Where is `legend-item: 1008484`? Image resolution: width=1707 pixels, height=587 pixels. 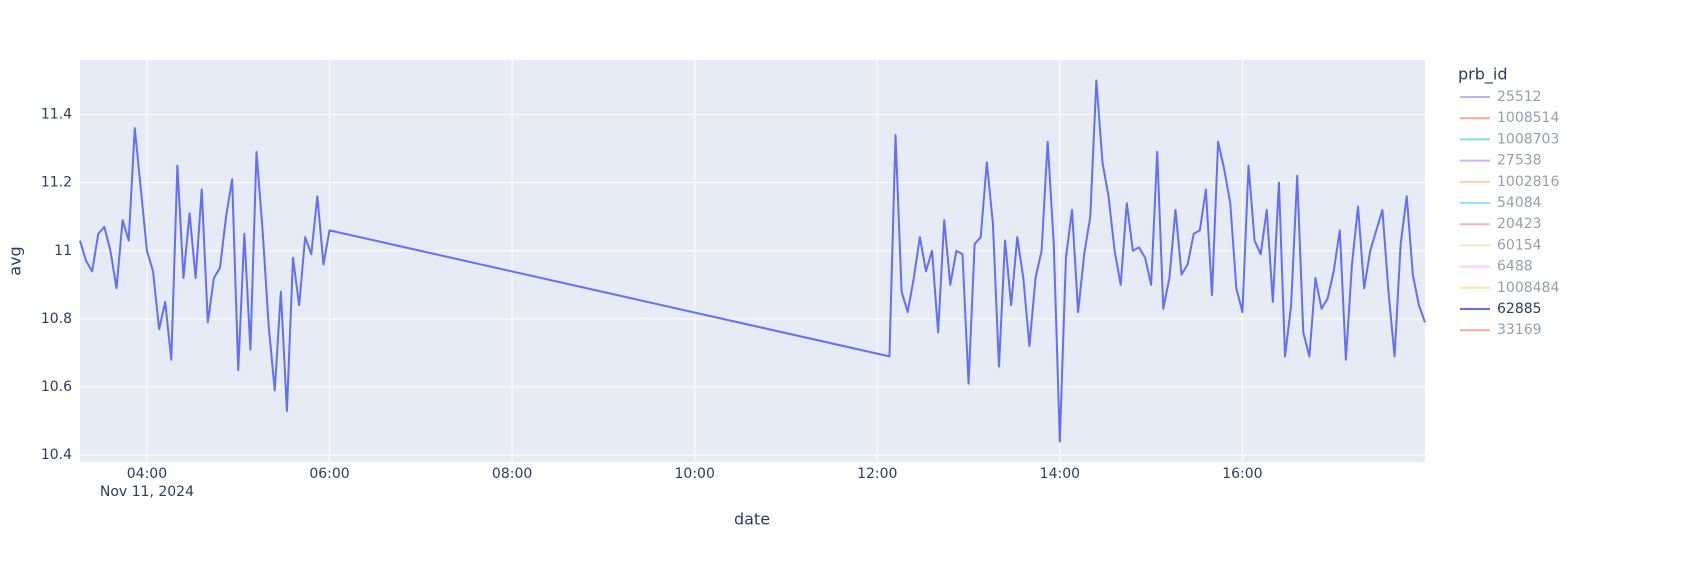
legend-item: 1008484 is located at coordinates (1509, 288).